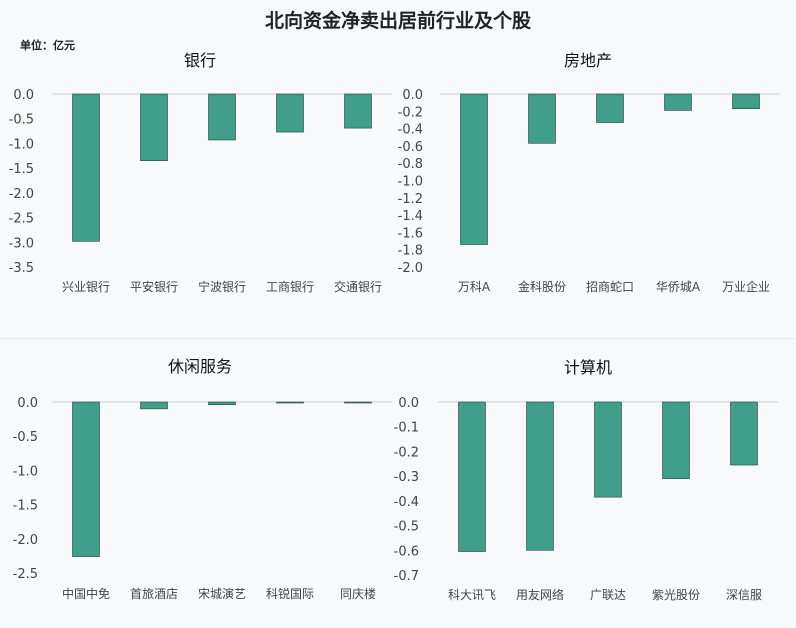 This screenshot has height=628, width=796. I want to click on chart-title: 计算机, so click(588, 367).